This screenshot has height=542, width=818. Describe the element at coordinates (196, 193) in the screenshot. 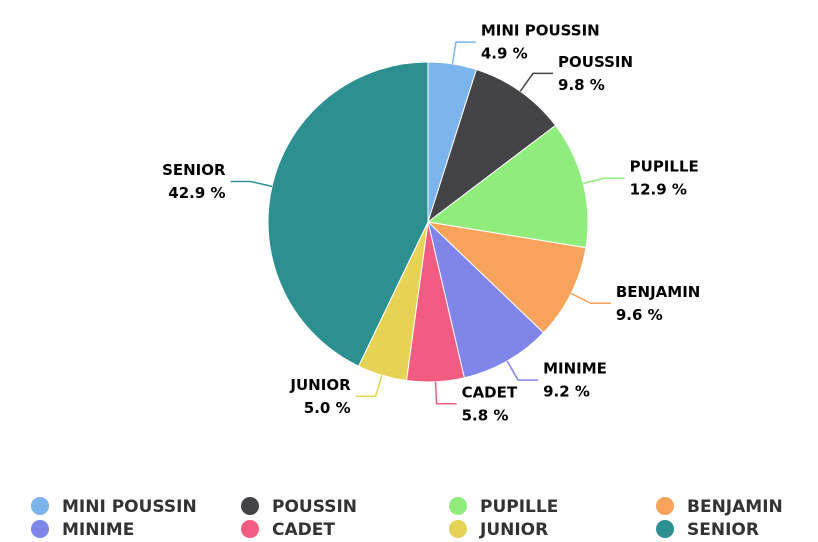

I see `slice-value: 42.9 %` at that location.